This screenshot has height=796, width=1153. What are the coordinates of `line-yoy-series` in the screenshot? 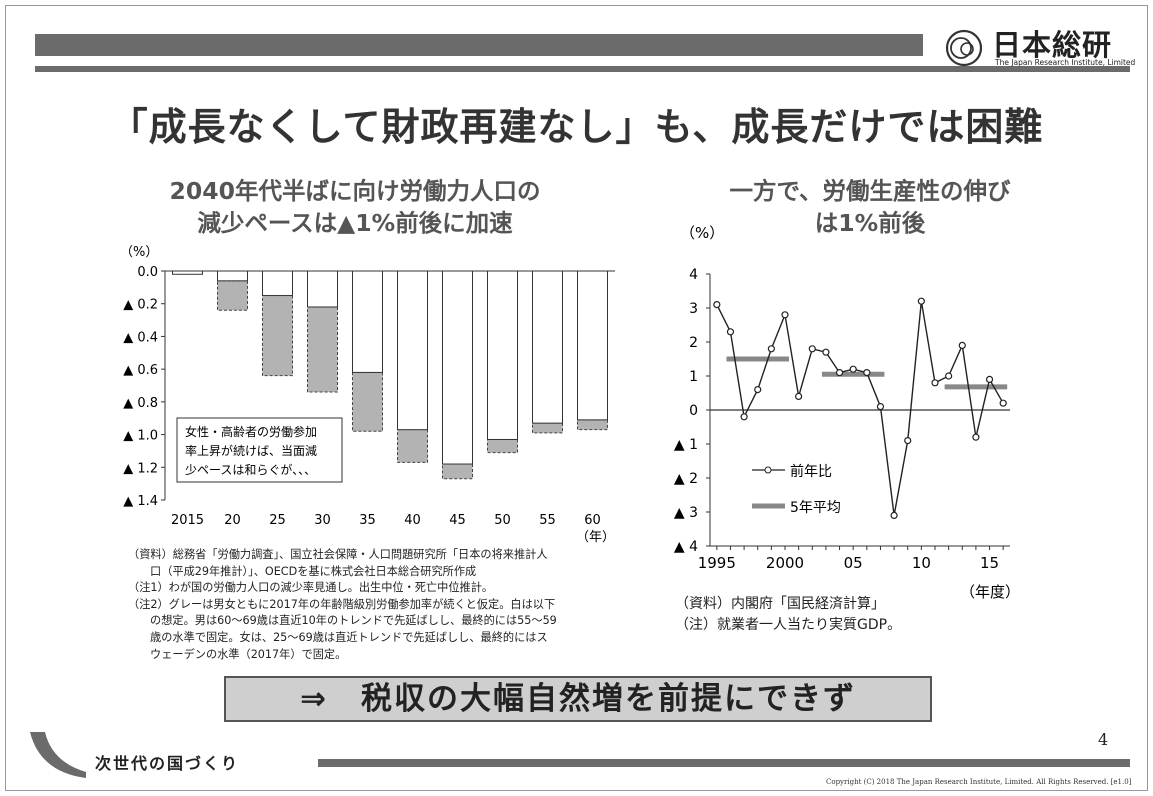 It's located at (860, 408).